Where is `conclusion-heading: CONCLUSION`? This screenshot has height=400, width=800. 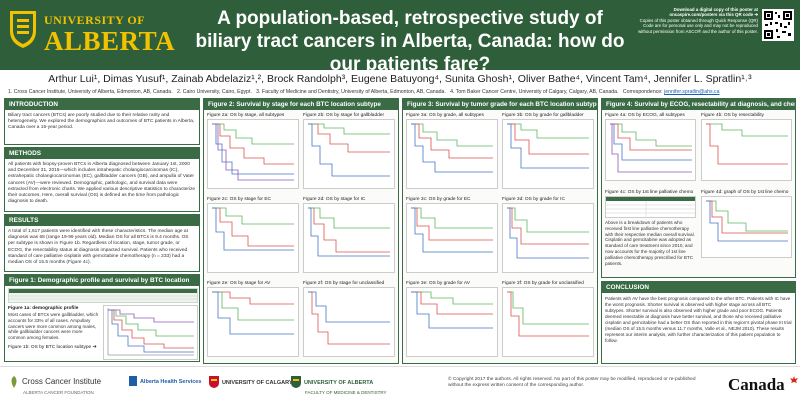
conclusion-heading: CONCLUSION is located at coordinates (698, 287).